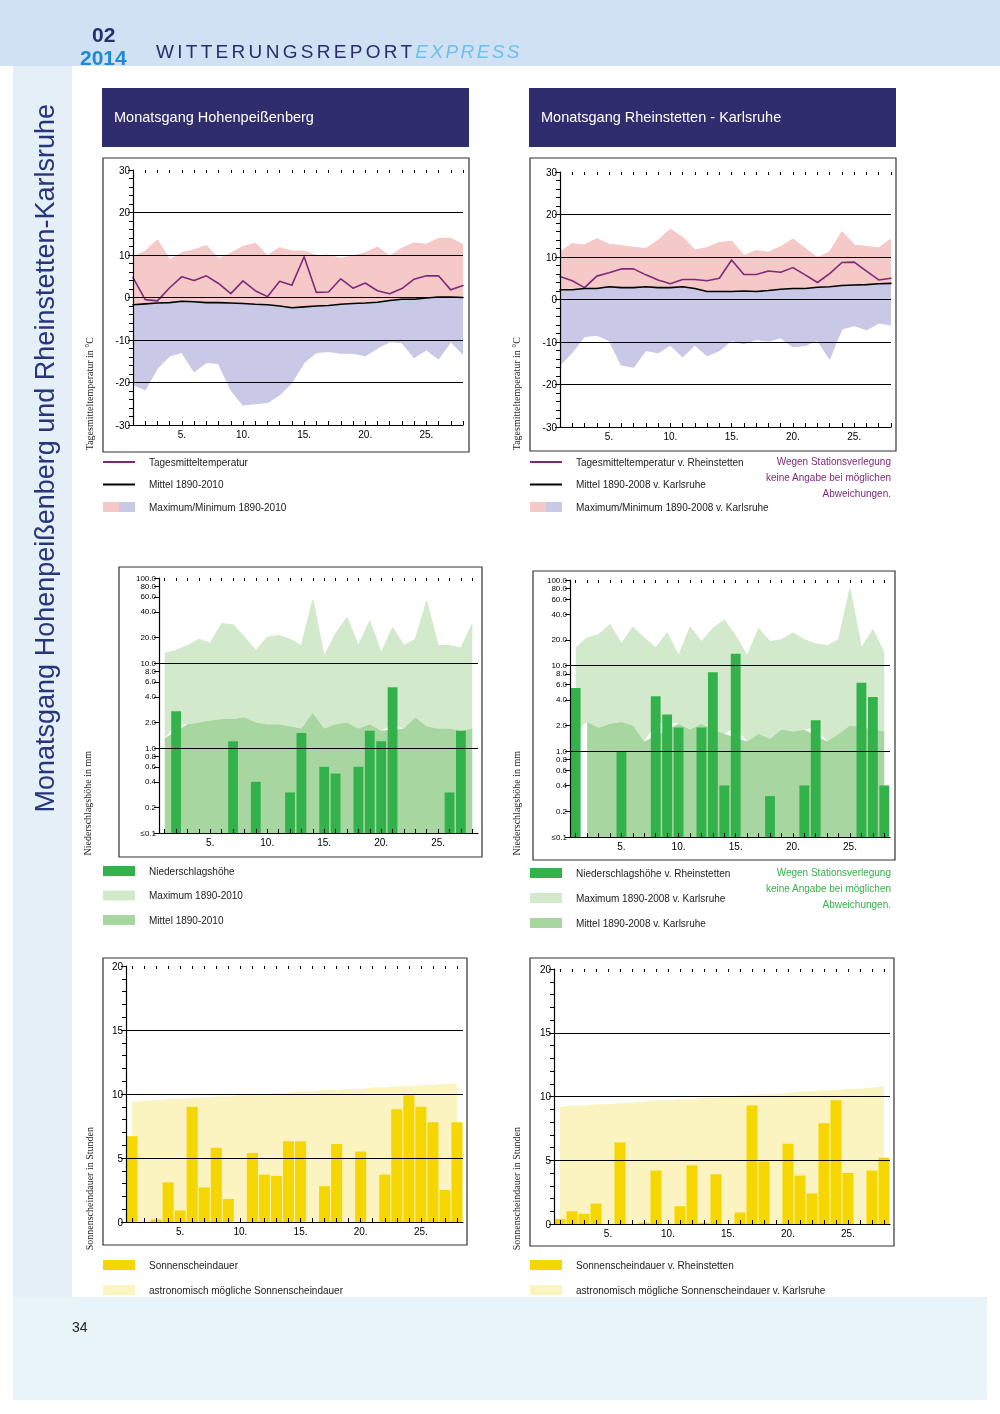 The image size is (1000, 1414). I want to click on text: EXPRESS, so click(468, 51).